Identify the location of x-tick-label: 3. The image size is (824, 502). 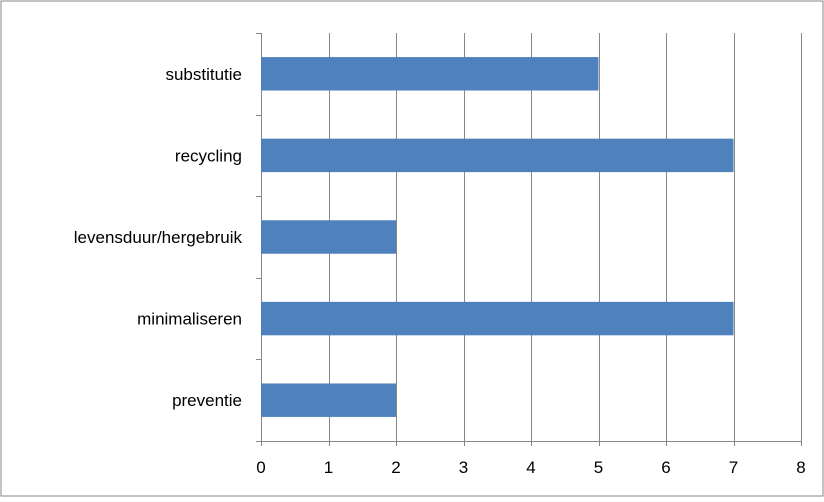
(463, 467).